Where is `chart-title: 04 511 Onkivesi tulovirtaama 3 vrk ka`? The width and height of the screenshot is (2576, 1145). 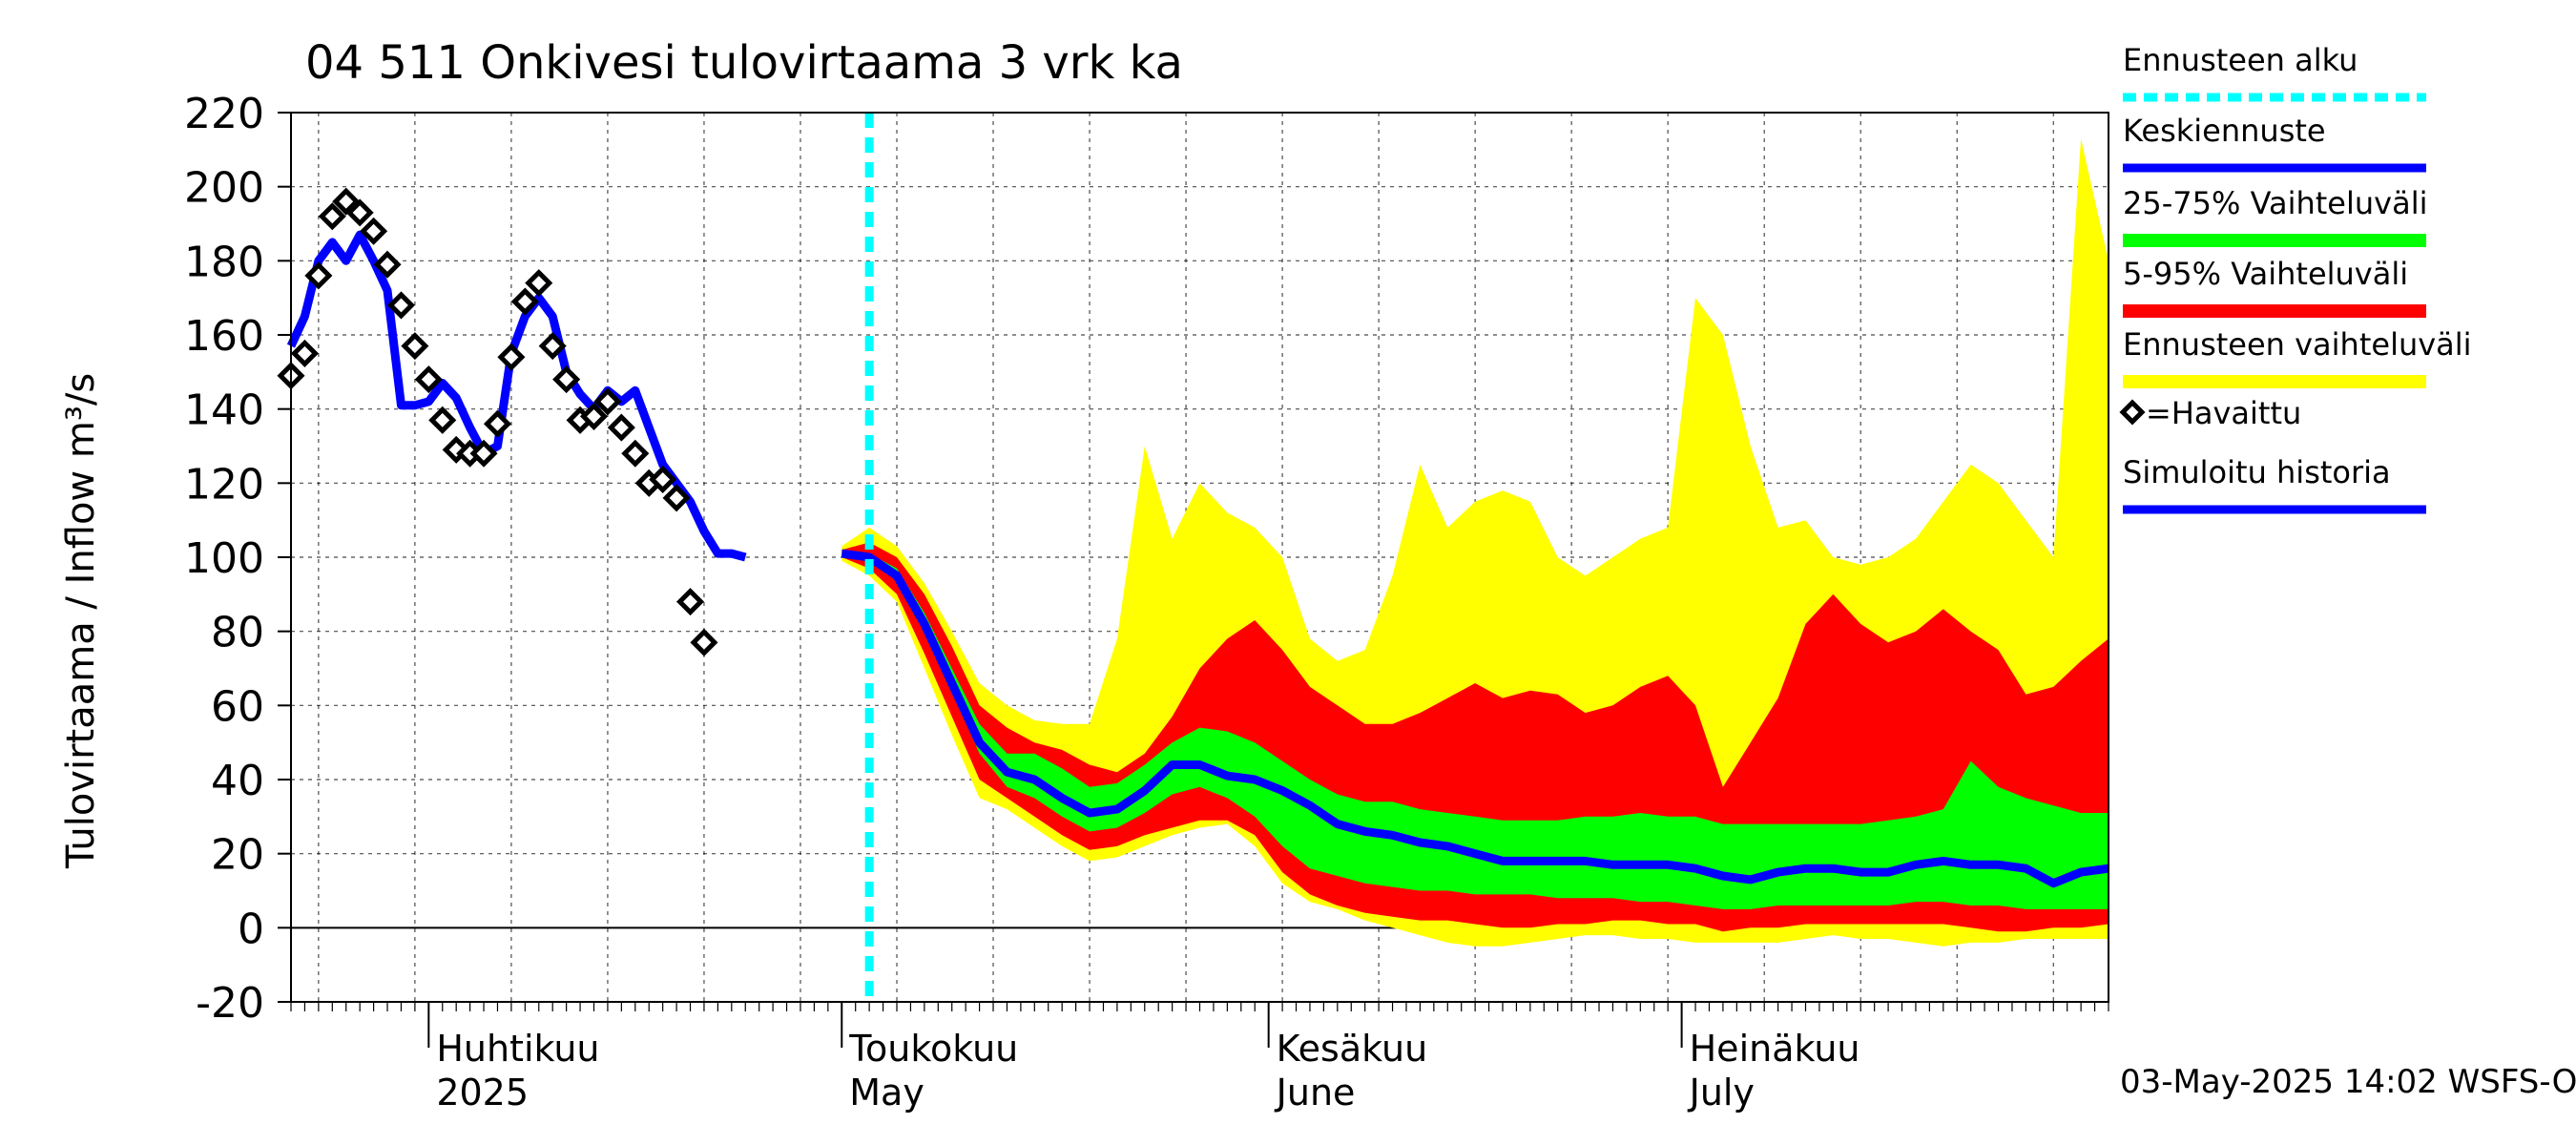 chart-title: 04 511 Onkivesi tulovirtaama 3 vrk ka is located at coordinates (744, 63).